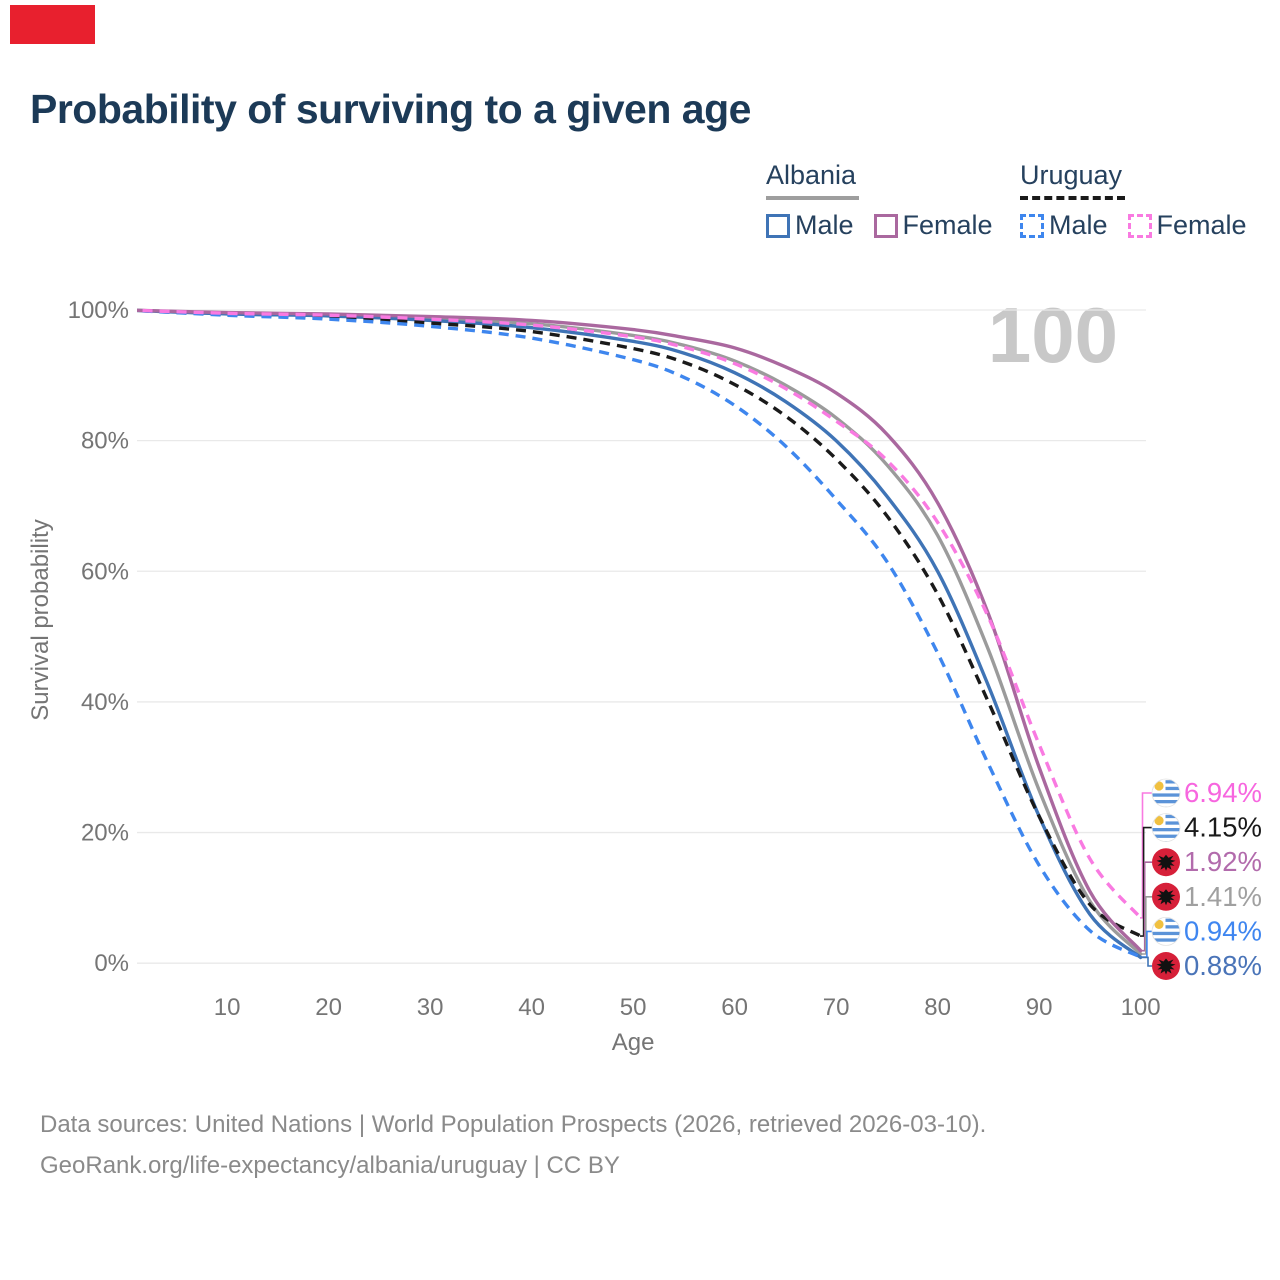 This screenshot has height=1280, width=1280. Describe the element at coordinates (111, 963) in the screenshot. I see `y-tick-label: 0%` at that location.